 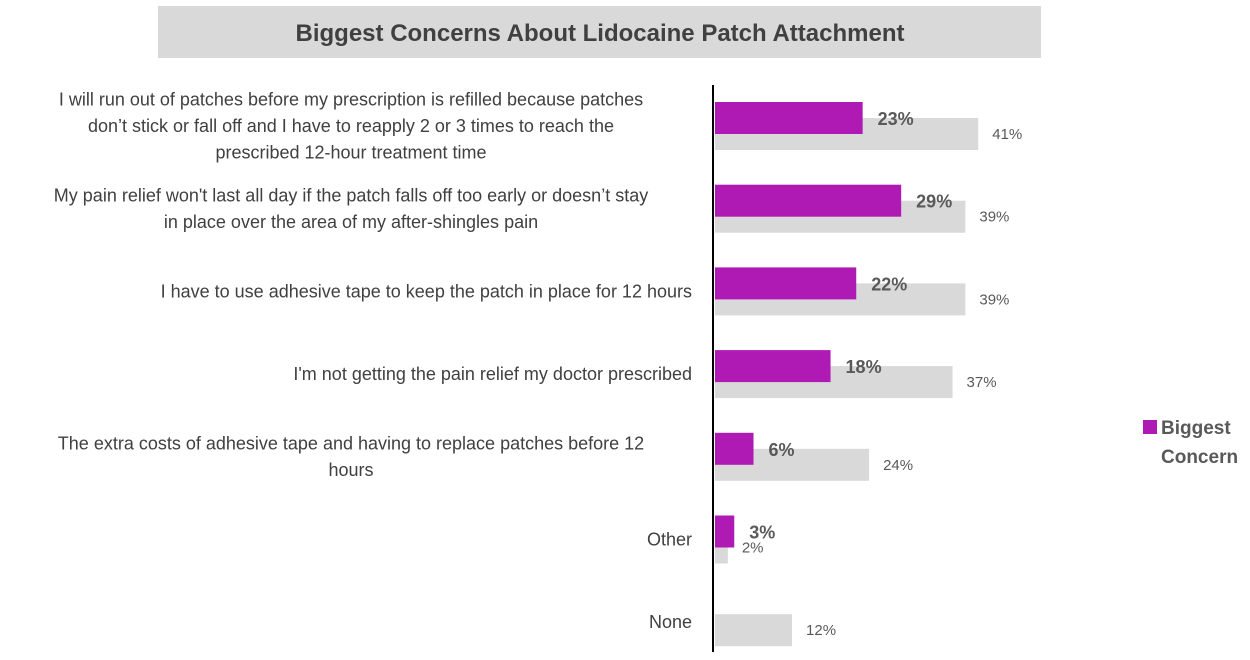 I want to click on value-label-primary-2: 22%, so click(x=889, y=284).